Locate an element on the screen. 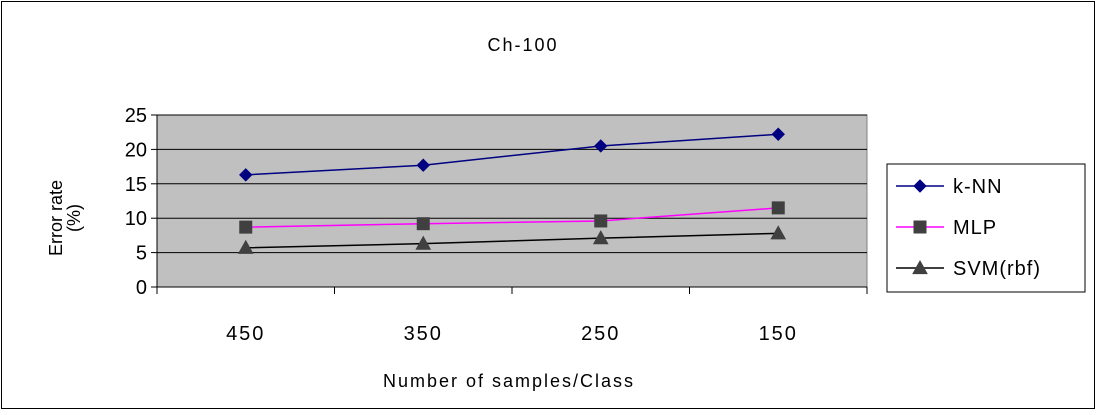 Image resolution: width=1096 pixels, height=415 pixels. legend-label: SVM(rbf) is located at coordinates (997, 269).